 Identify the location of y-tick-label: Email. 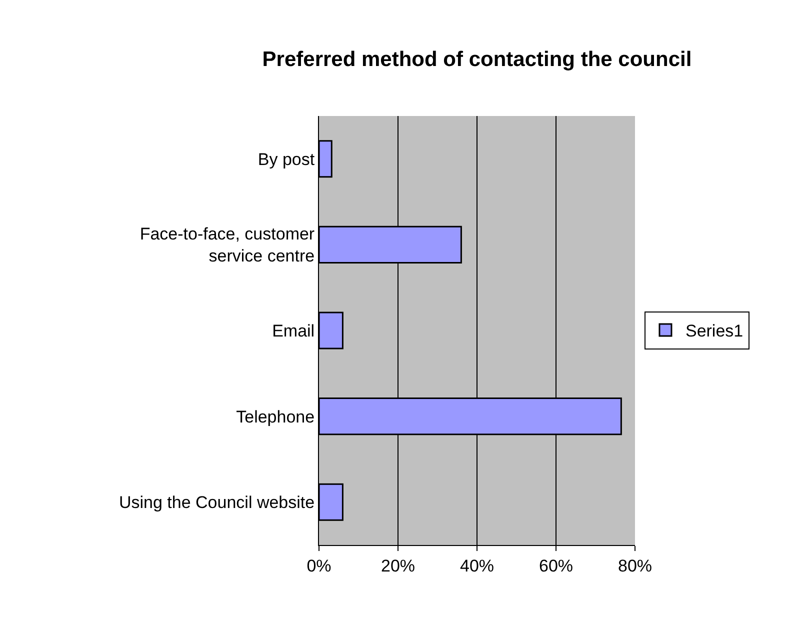
(293, 330).